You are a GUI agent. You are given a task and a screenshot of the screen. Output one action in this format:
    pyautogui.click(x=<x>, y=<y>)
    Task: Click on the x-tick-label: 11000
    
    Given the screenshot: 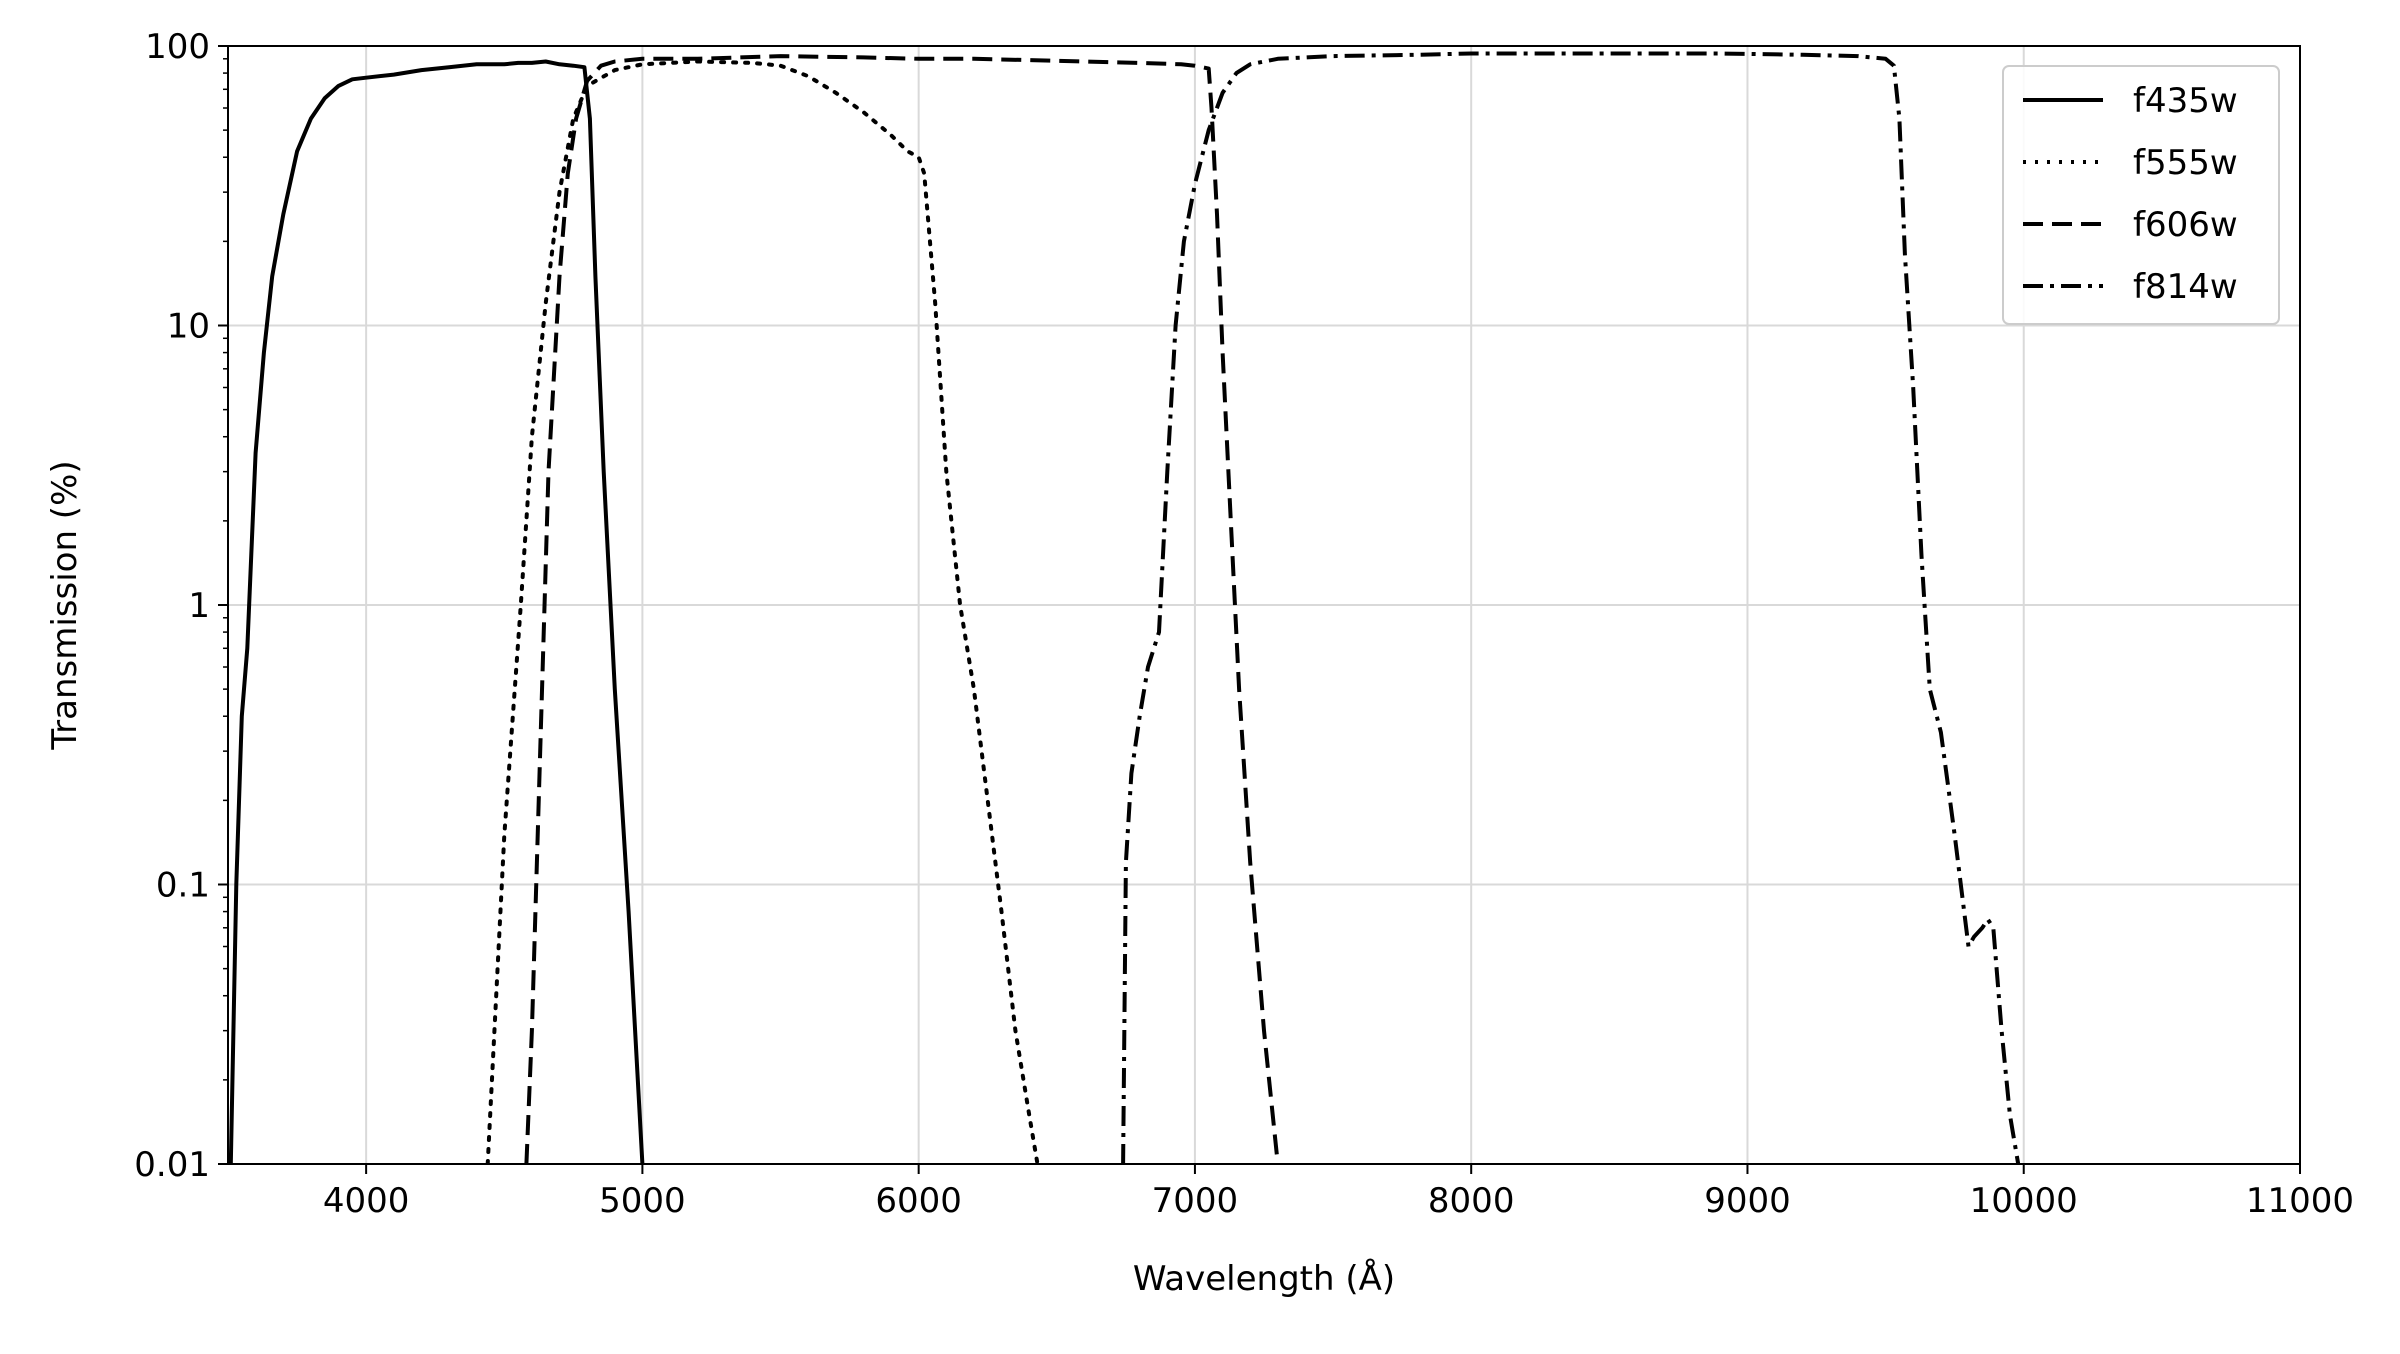 What is the action you would take?
    pyautogui.click(x=2300, y=1201)
    